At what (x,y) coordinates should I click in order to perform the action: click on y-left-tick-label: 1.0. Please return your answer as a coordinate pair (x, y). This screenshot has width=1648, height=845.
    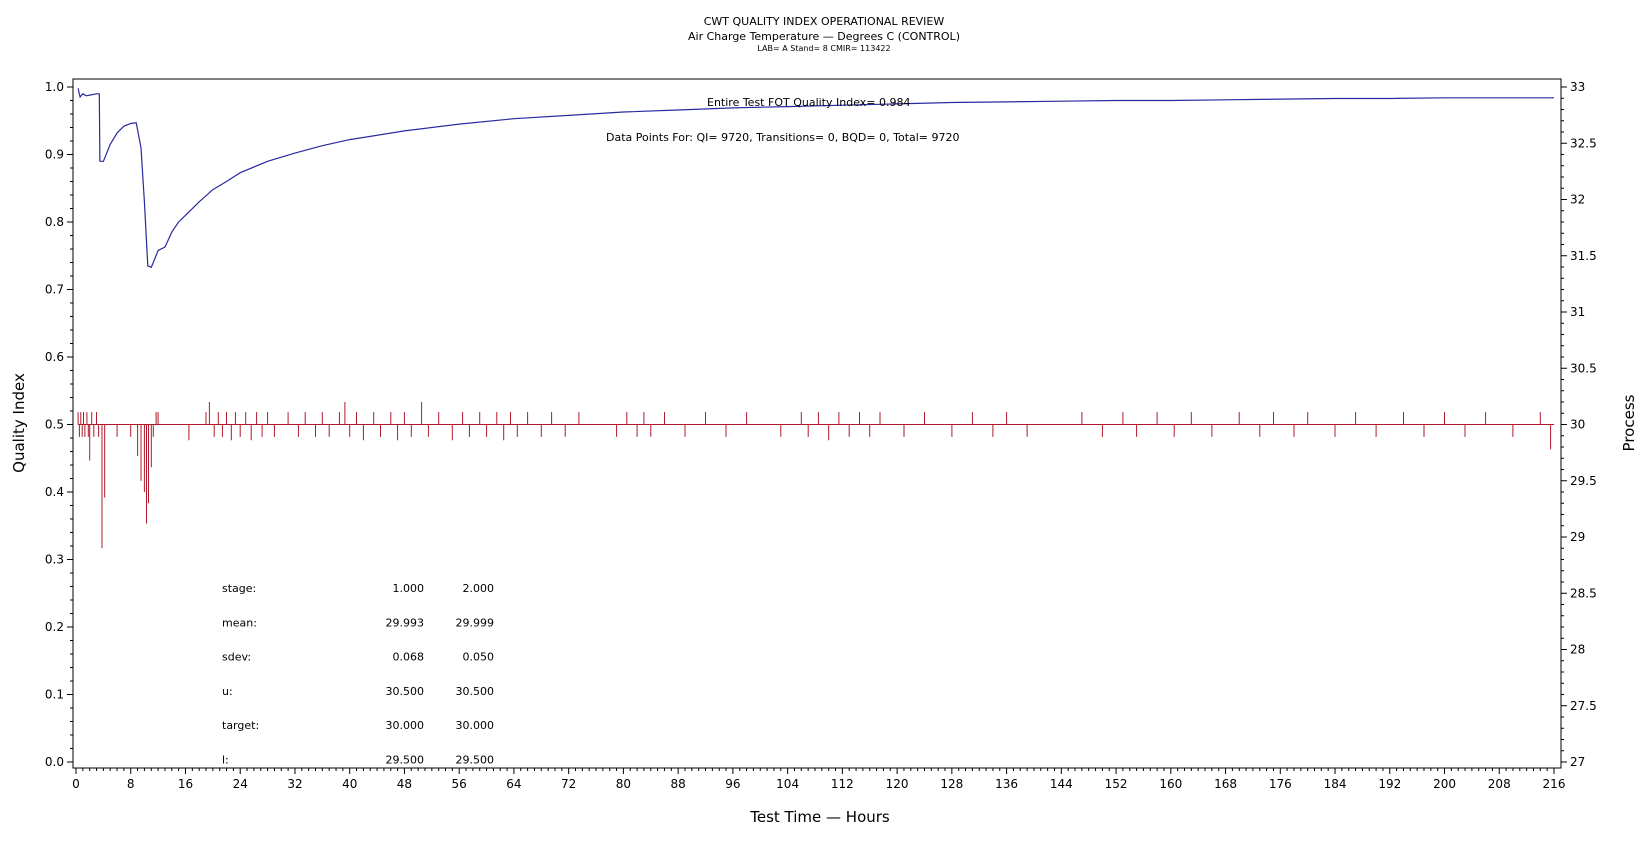
    Looking at the image, I should click on (54, 87).